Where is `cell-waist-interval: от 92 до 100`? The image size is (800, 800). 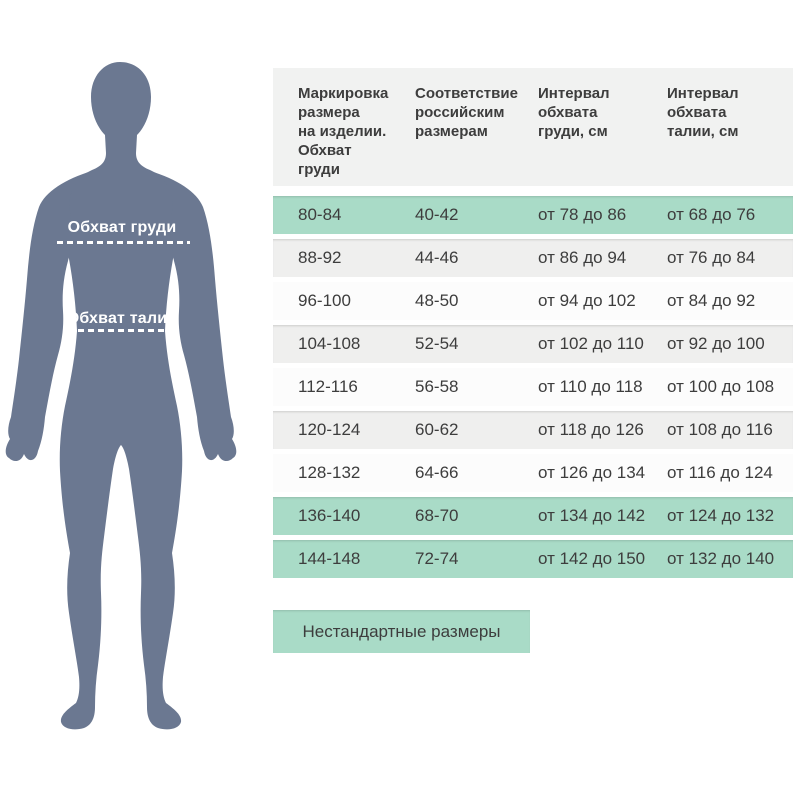
cell-waist-interval: от 92 до 100 is located at coordinates (716, 343).